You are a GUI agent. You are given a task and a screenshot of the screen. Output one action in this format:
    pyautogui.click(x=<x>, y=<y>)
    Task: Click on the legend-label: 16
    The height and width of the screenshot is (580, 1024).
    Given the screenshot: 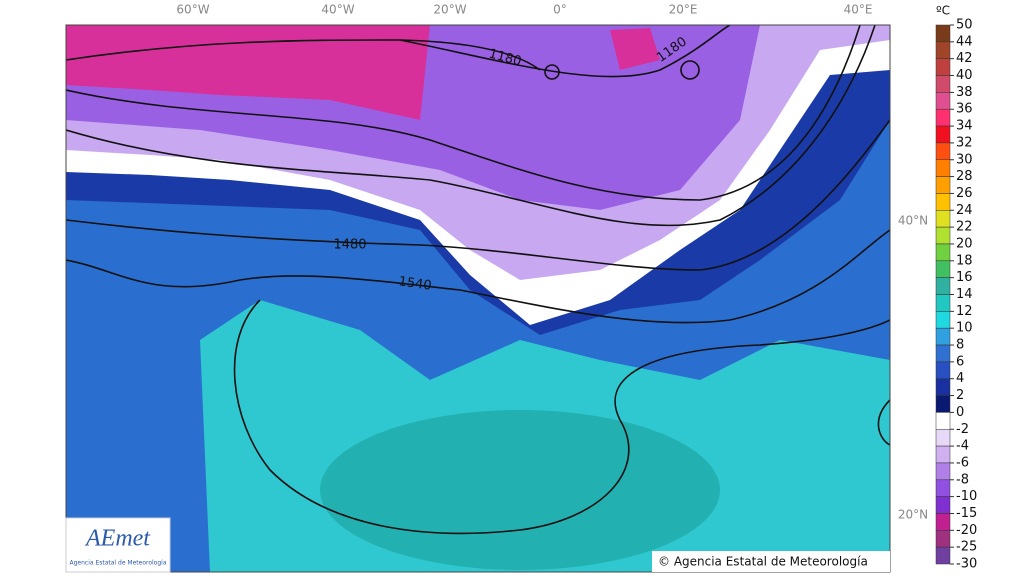 What is the action you would take?
    pyautogui.click(x=964, y=277)
    